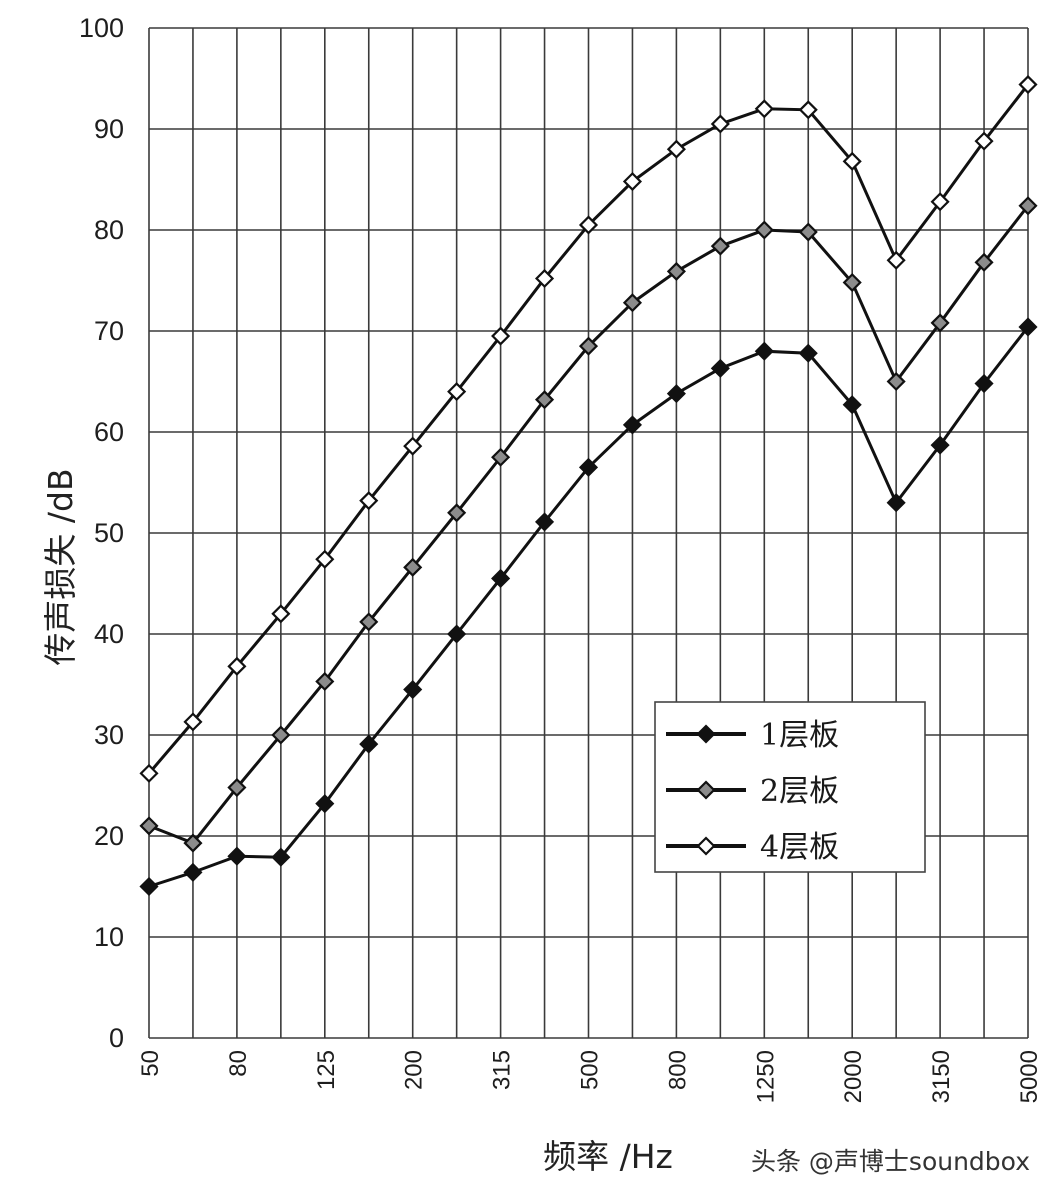 The height and width of the screenshot is (1198, 1056). I want to click on x-tick-label: 315, so click(502, 1070).